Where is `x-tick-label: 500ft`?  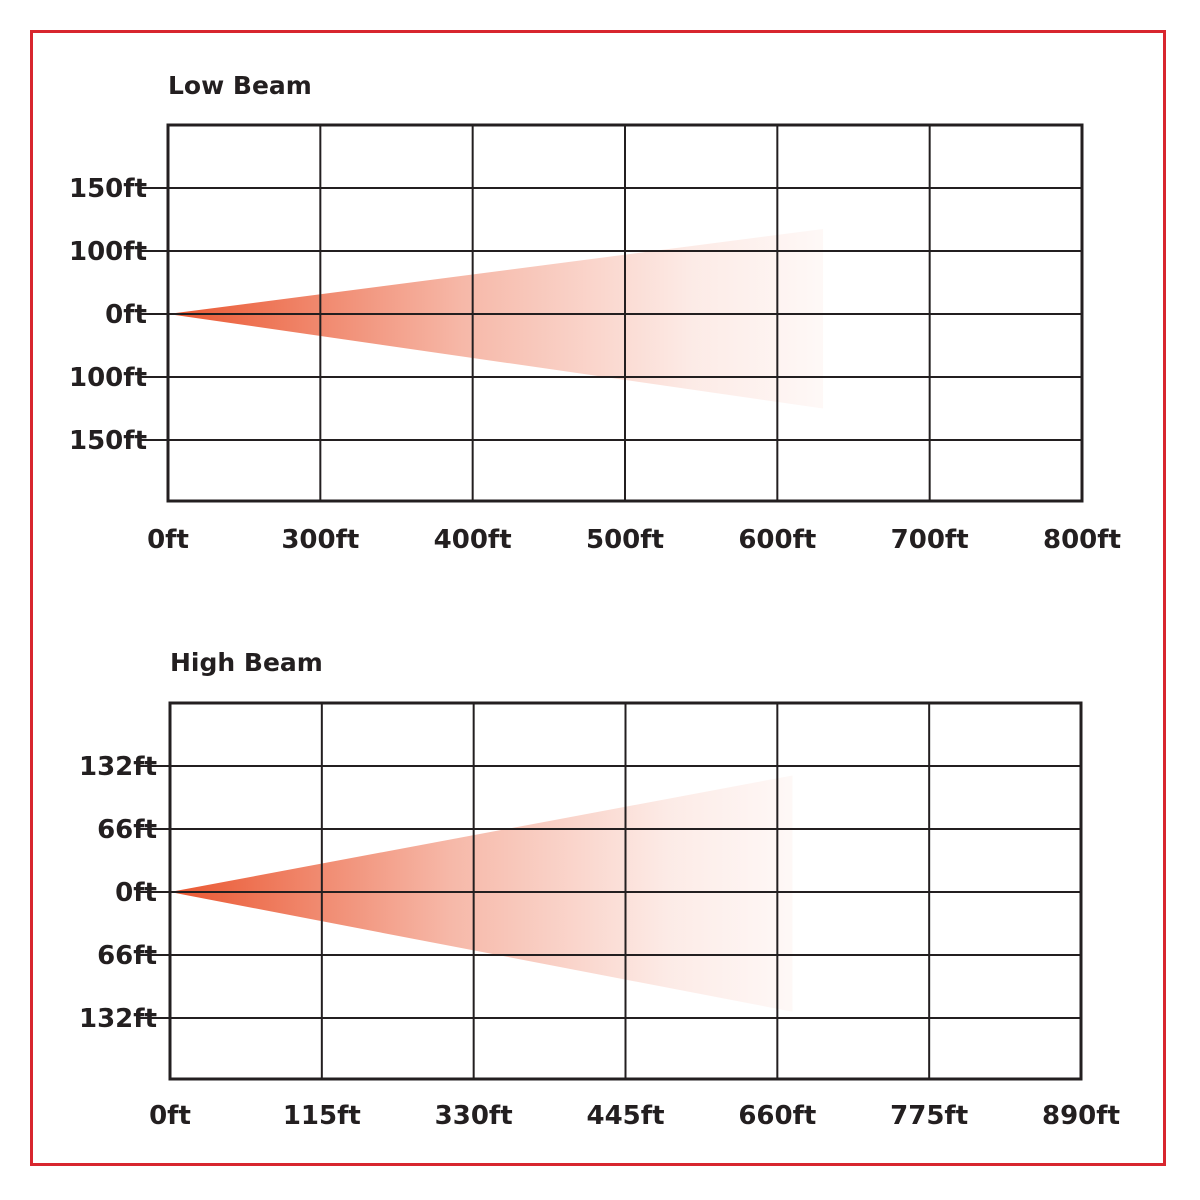 x-tick-label: 500ft is located at coordinates (625, 540).